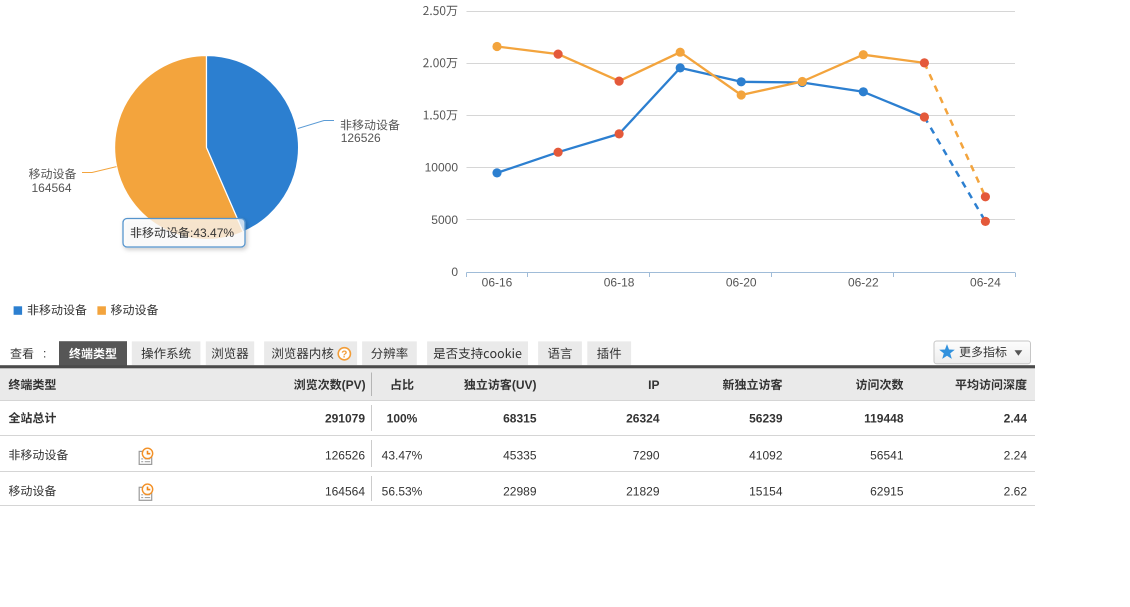  I want to click on svg-text: 5000, so click(444, 220).